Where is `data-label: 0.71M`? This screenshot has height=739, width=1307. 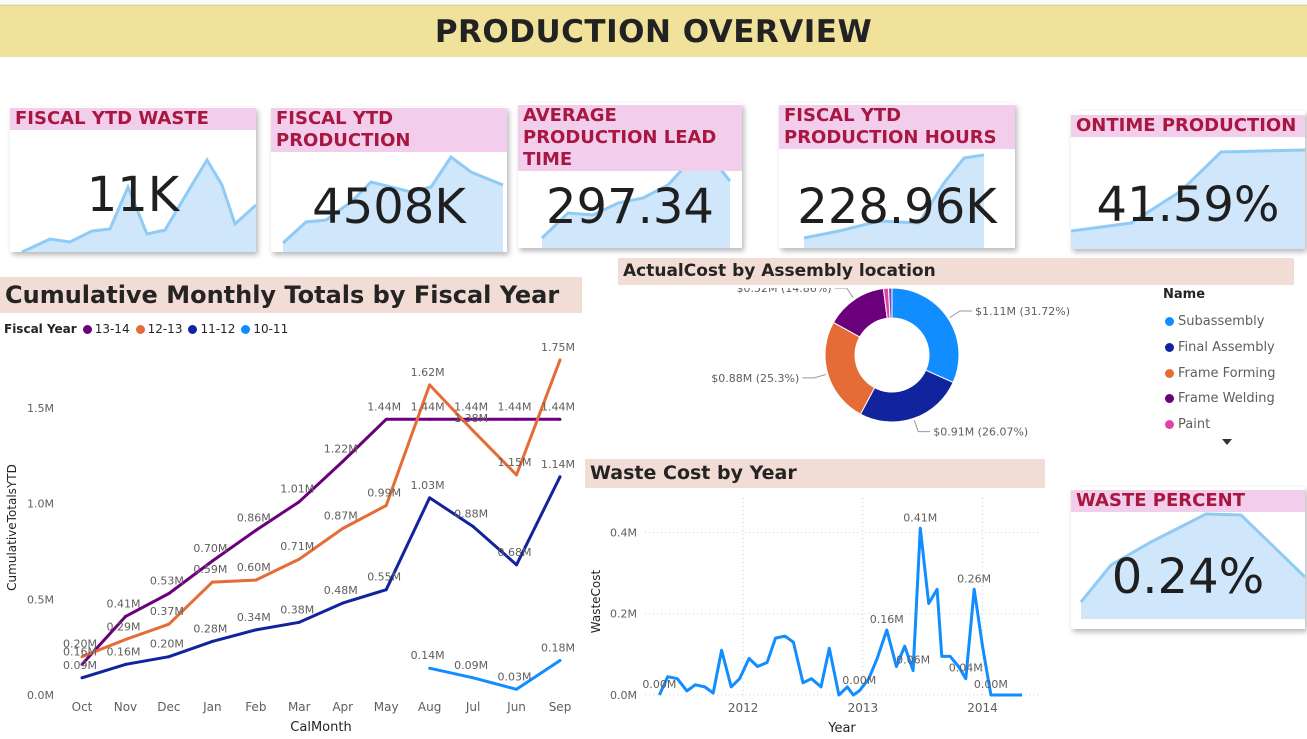
data-label: 0.71M is located at coordinates (297, 546).